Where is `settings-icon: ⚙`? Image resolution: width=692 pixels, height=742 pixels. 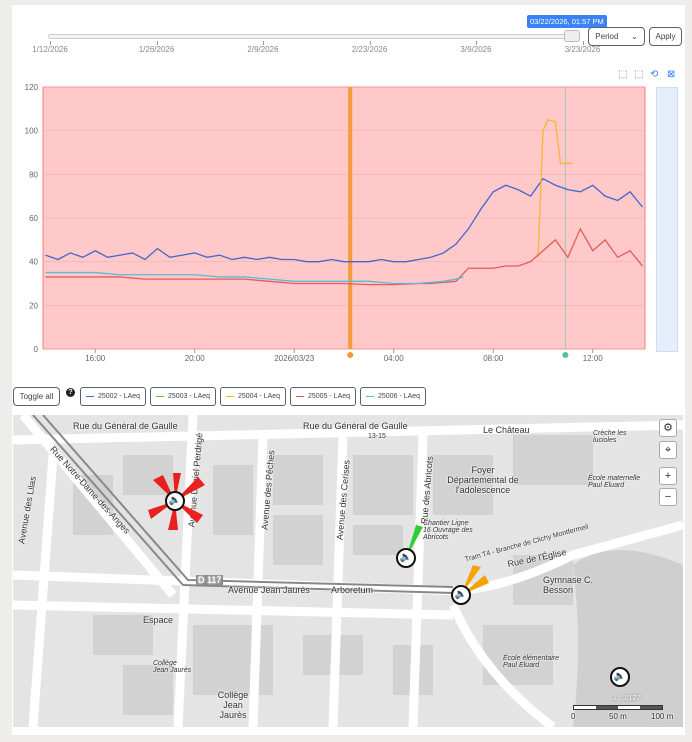 settings-icon: ⚙ is located at coordinates (668, 428).